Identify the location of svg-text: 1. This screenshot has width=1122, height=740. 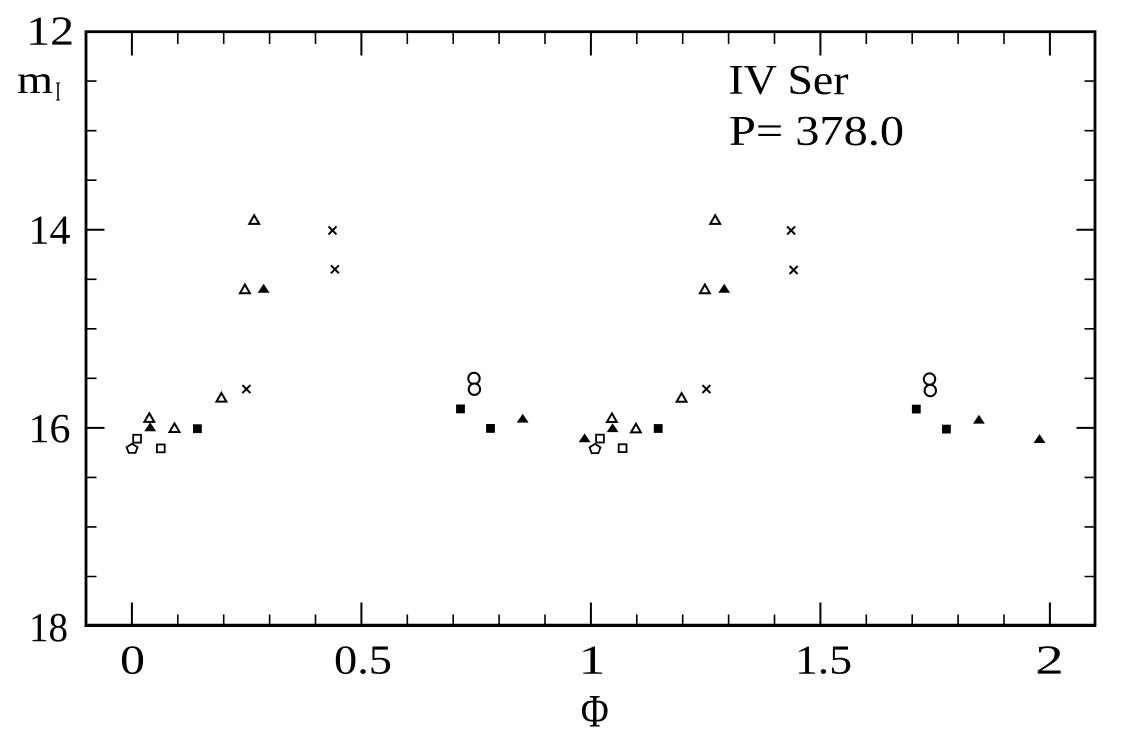
(592, 660).